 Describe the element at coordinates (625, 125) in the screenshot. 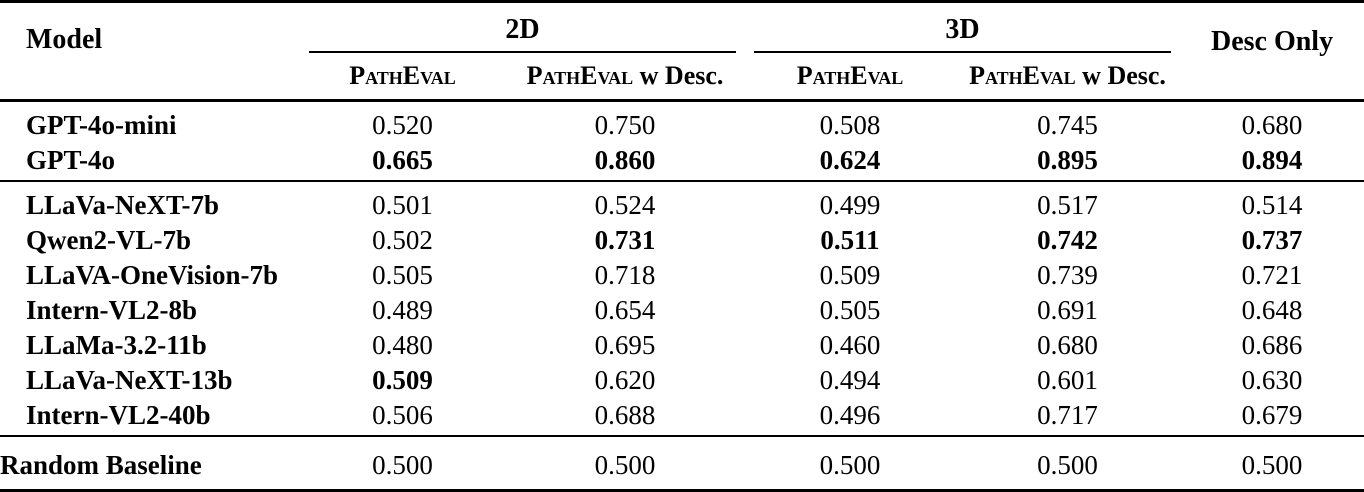

I see `metric-value: 0.750` at that location.